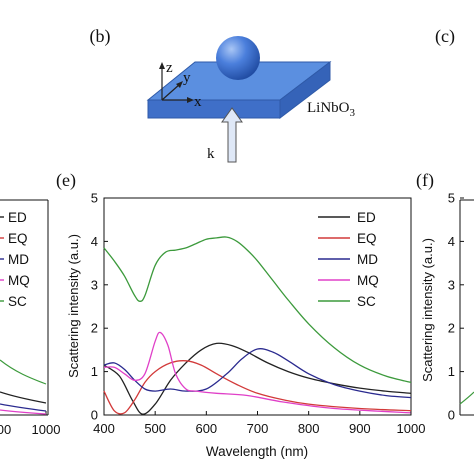 This screenshot has width=474, height=474. I want to click on panel-label-f: (f), so click(425, 180).